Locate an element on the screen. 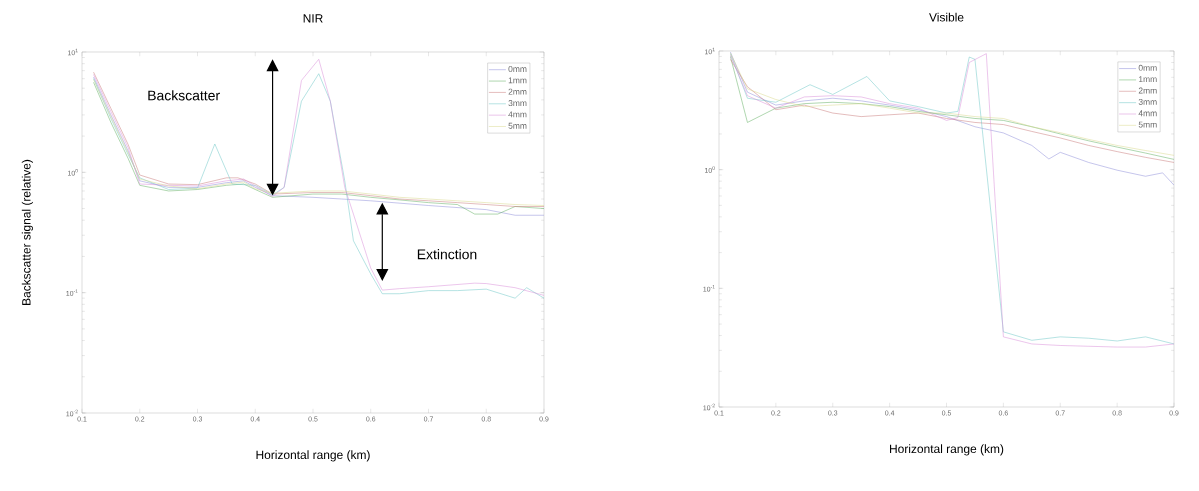 The width and height of the screenshot is (1199, 491). y-axis-title: Backscatter signal (relative) is located at coordinates (27, 232).